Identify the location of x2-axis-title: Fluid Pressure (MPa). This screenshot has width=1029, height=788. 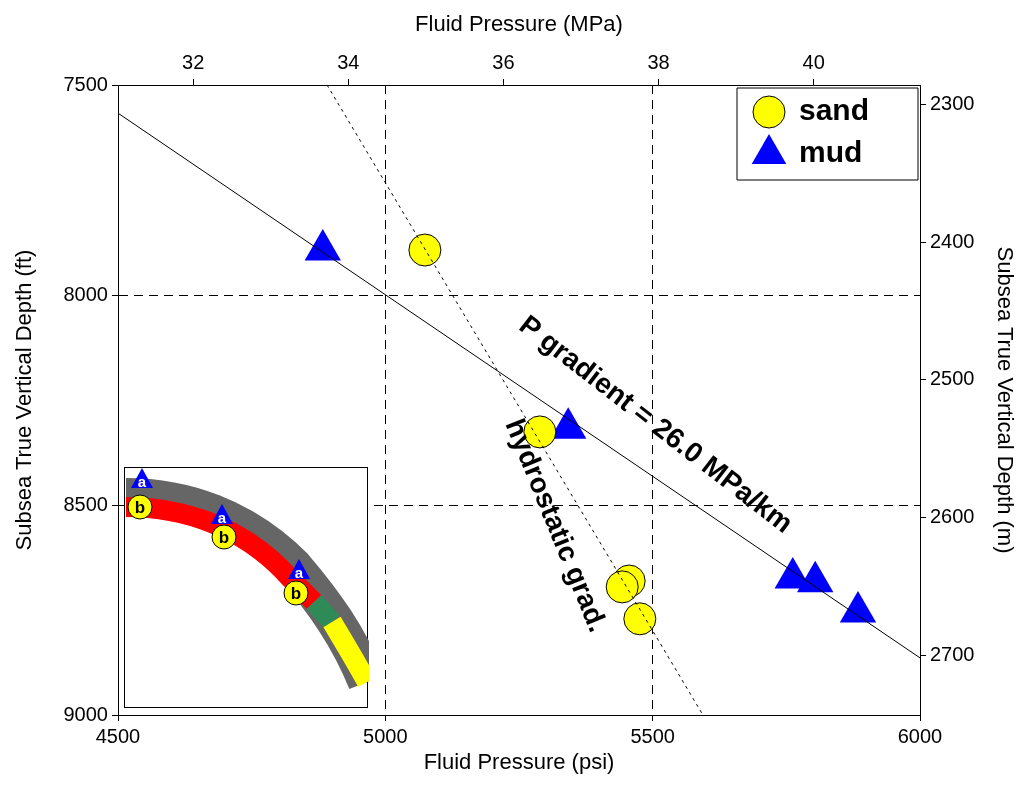
(519, 24).